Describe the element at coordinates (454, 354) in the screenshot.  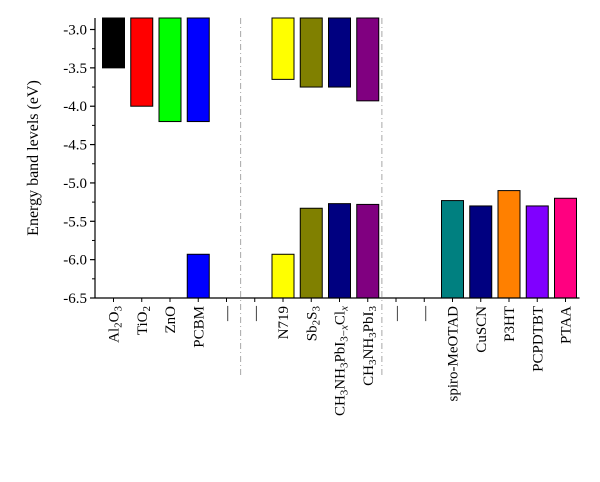
I see `category-label: spiro-MeOTAD` at that location.